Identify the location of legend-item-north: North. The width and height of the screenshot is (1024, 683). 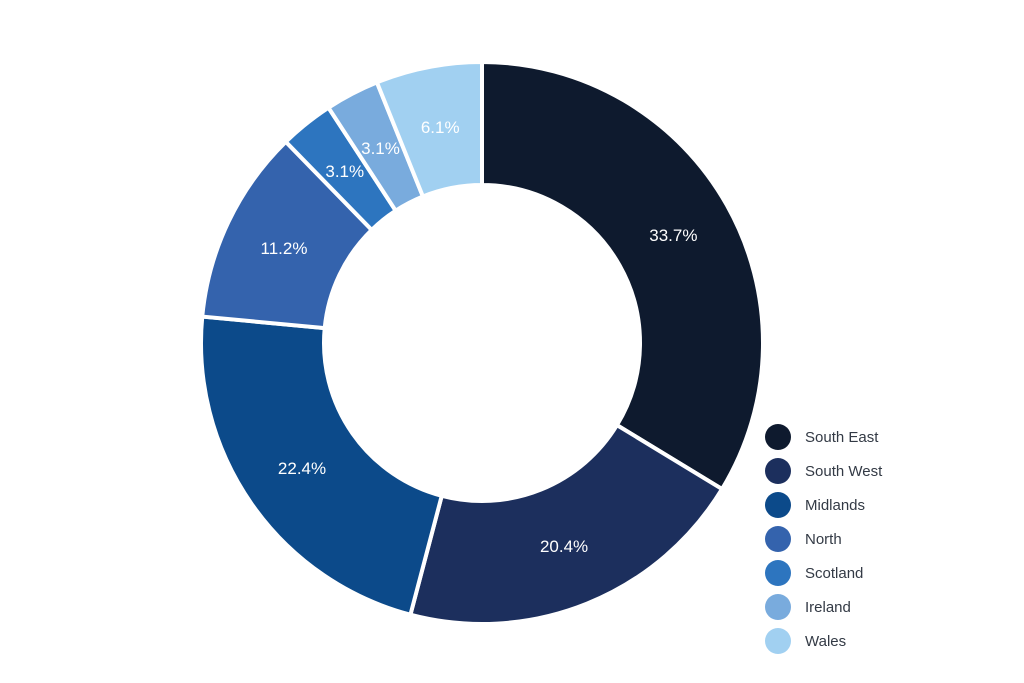
(823, 539).